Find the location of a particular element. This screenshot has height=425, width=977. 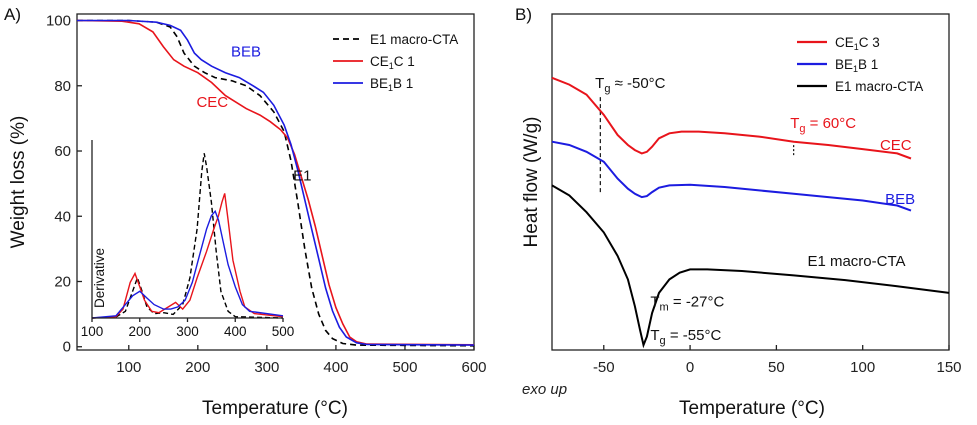

panel-a-y-tick-label: 20 is located at coordinates (62, 281).